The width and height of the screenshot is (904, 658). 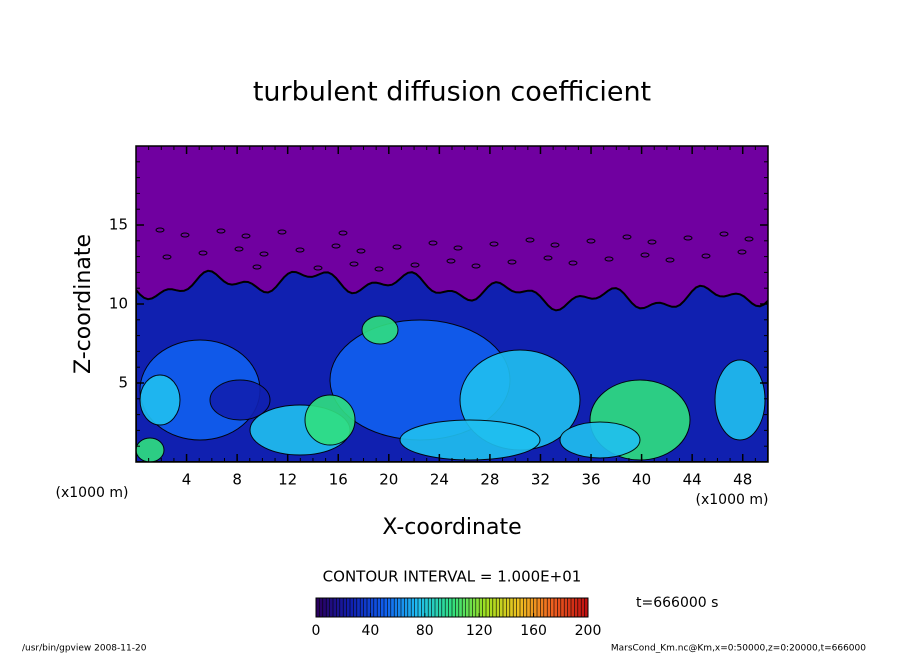 What do you see at coordinates (540, 480) in the screenshot?
I see `x-tick-label: 32` at bounding box center [540, 480].